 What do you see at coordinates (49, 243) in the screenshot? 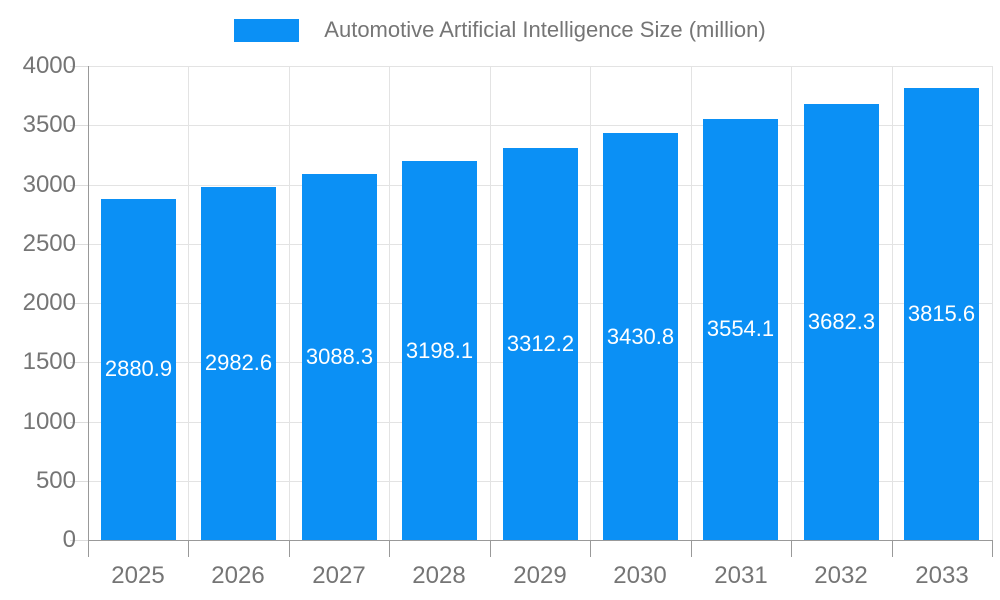
I see `y-tick-label: 2500` at bounding box center [49, 243].